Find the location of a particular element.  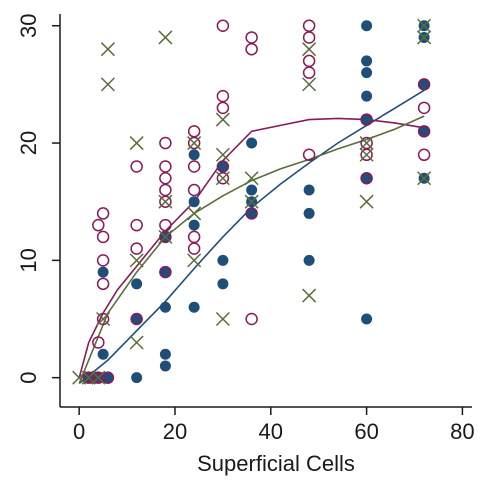

x-axis-ticks: 0 20 40 60 80 is located at coordinates (274, 425).